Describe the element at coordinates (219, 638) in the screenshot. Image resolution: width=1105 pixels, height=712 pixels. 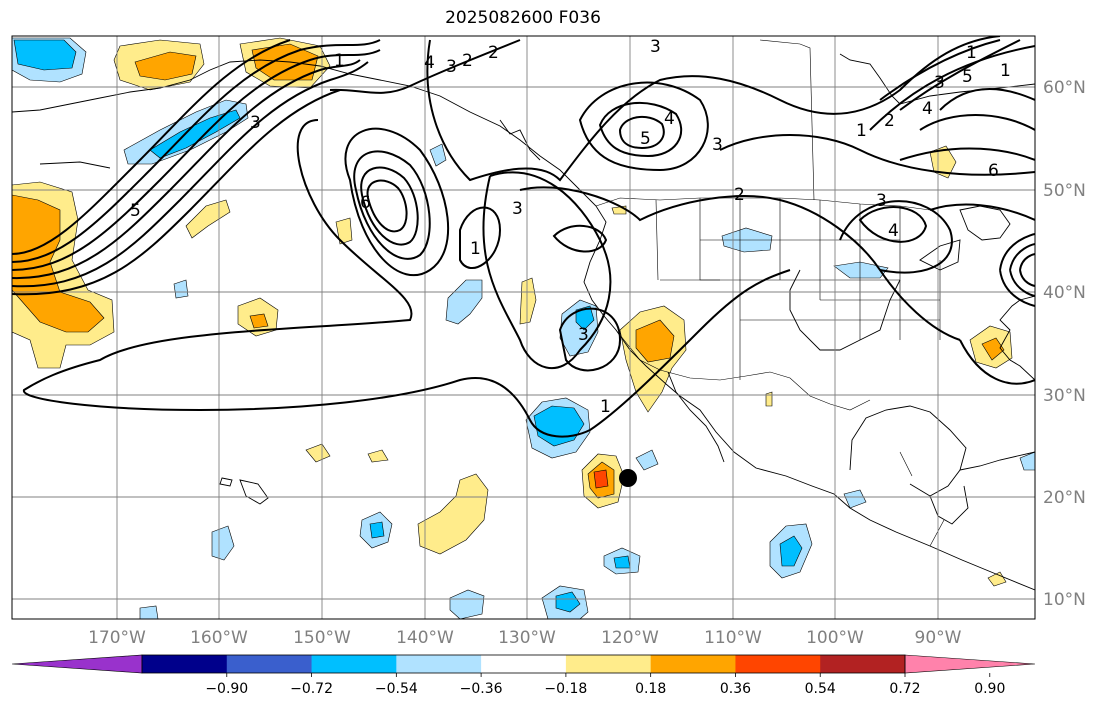
I see `lon-label: 160°W` at that location.